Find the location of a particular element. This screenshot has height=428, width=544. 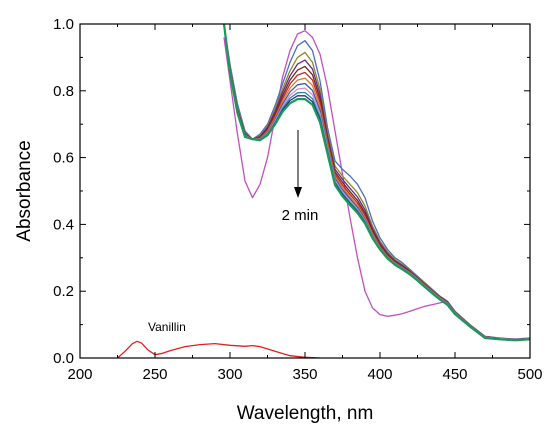

time-label: 2 min is located at coordinates (300, 215).